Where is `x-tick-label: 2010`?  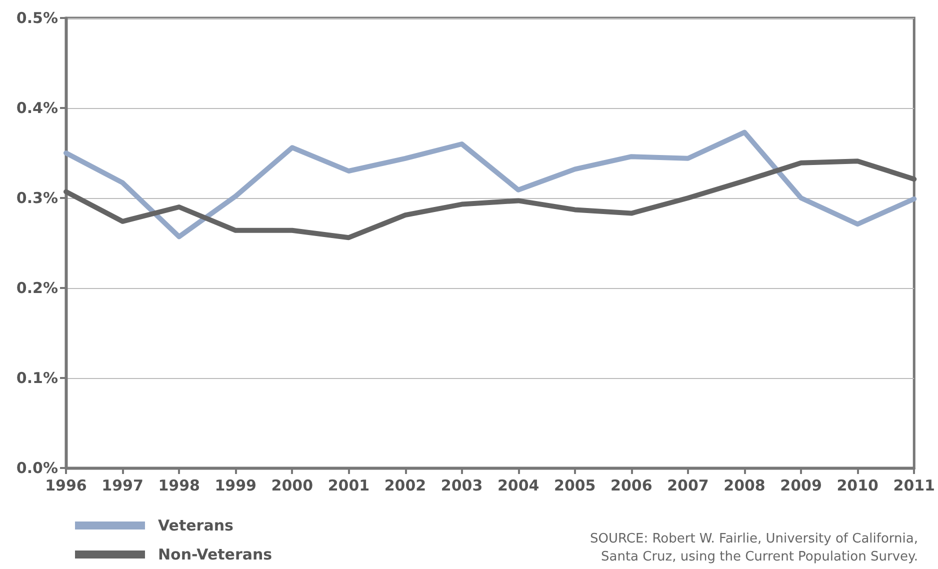 x-tick-label: 2010 is located at coordinates (857, 485).